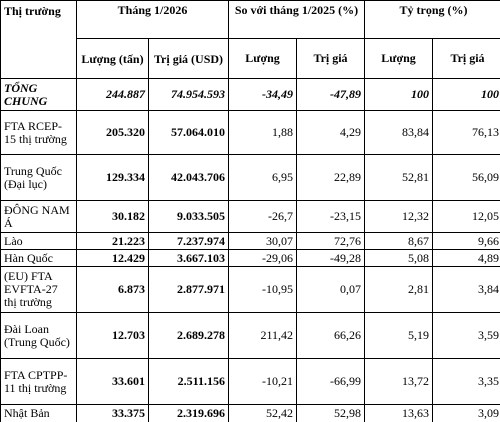 The height and width of the screenshot is (422, 500). What do you see at coordinates (38, 94) in the screenshot?
I see `row-name: TỔNG CHUNG` at bounding box center [38, 94].